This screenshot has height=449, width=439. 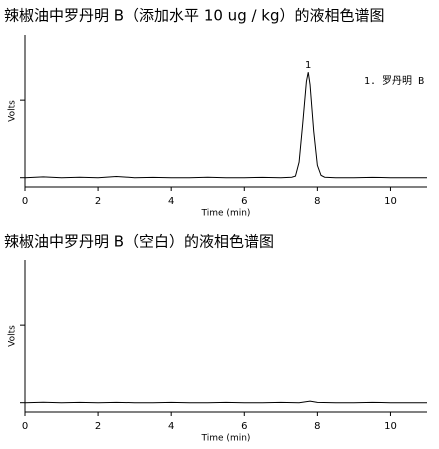 I want to click on chart-title: 辣椒油中罗丹明 B（添加水平 10 ug / kg）的液相色谱图, so click(x=194, y=16).